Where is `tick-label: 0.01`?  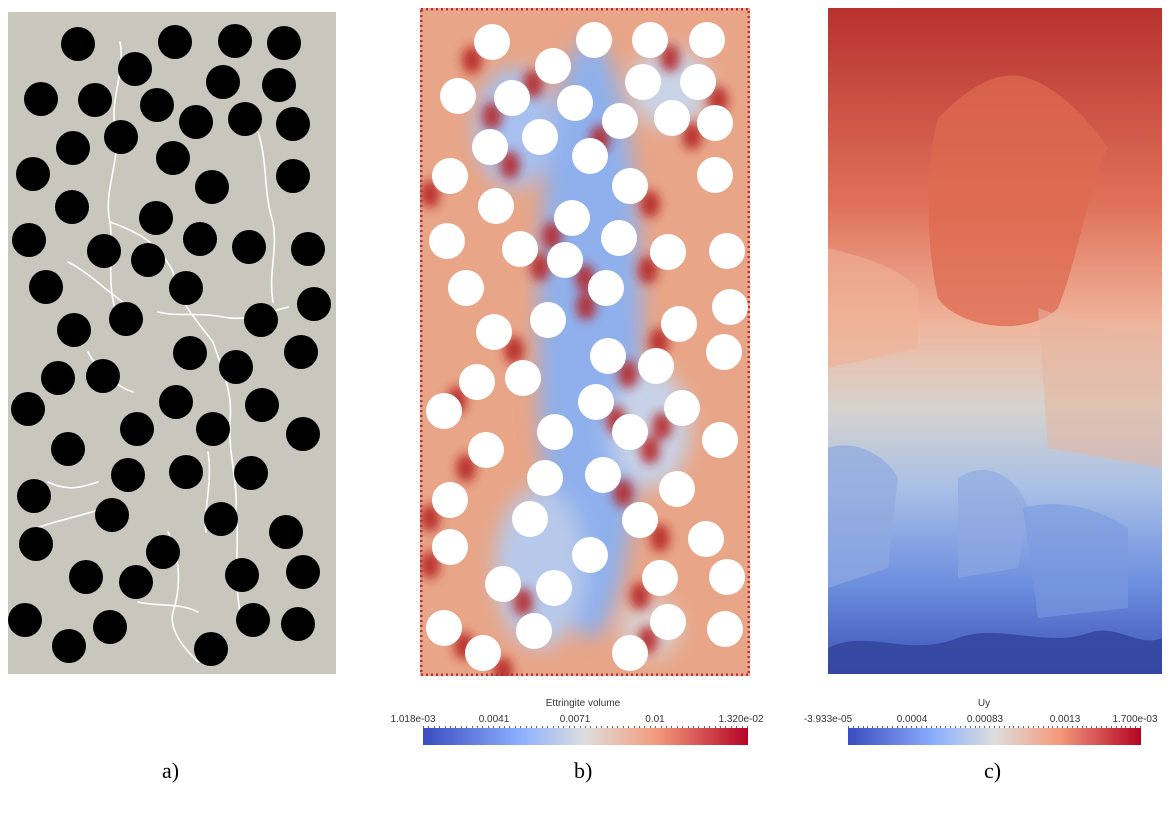 tick-label: 0.01 is located at coordinates (655, 719).